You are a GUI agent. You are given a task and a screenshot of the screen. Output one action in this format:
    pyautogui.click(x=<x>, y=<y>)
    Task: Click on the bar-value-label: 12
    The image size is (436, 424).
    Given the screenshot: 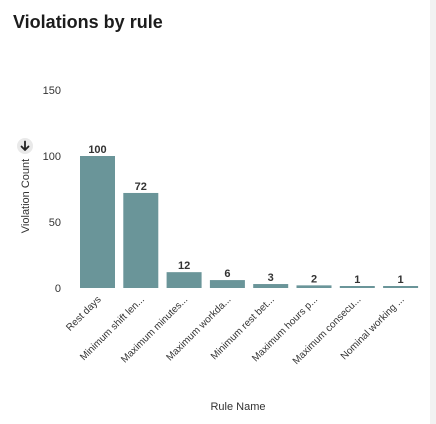 What is the action you would take?
    pyautogui.click(x=184, y=266)
    